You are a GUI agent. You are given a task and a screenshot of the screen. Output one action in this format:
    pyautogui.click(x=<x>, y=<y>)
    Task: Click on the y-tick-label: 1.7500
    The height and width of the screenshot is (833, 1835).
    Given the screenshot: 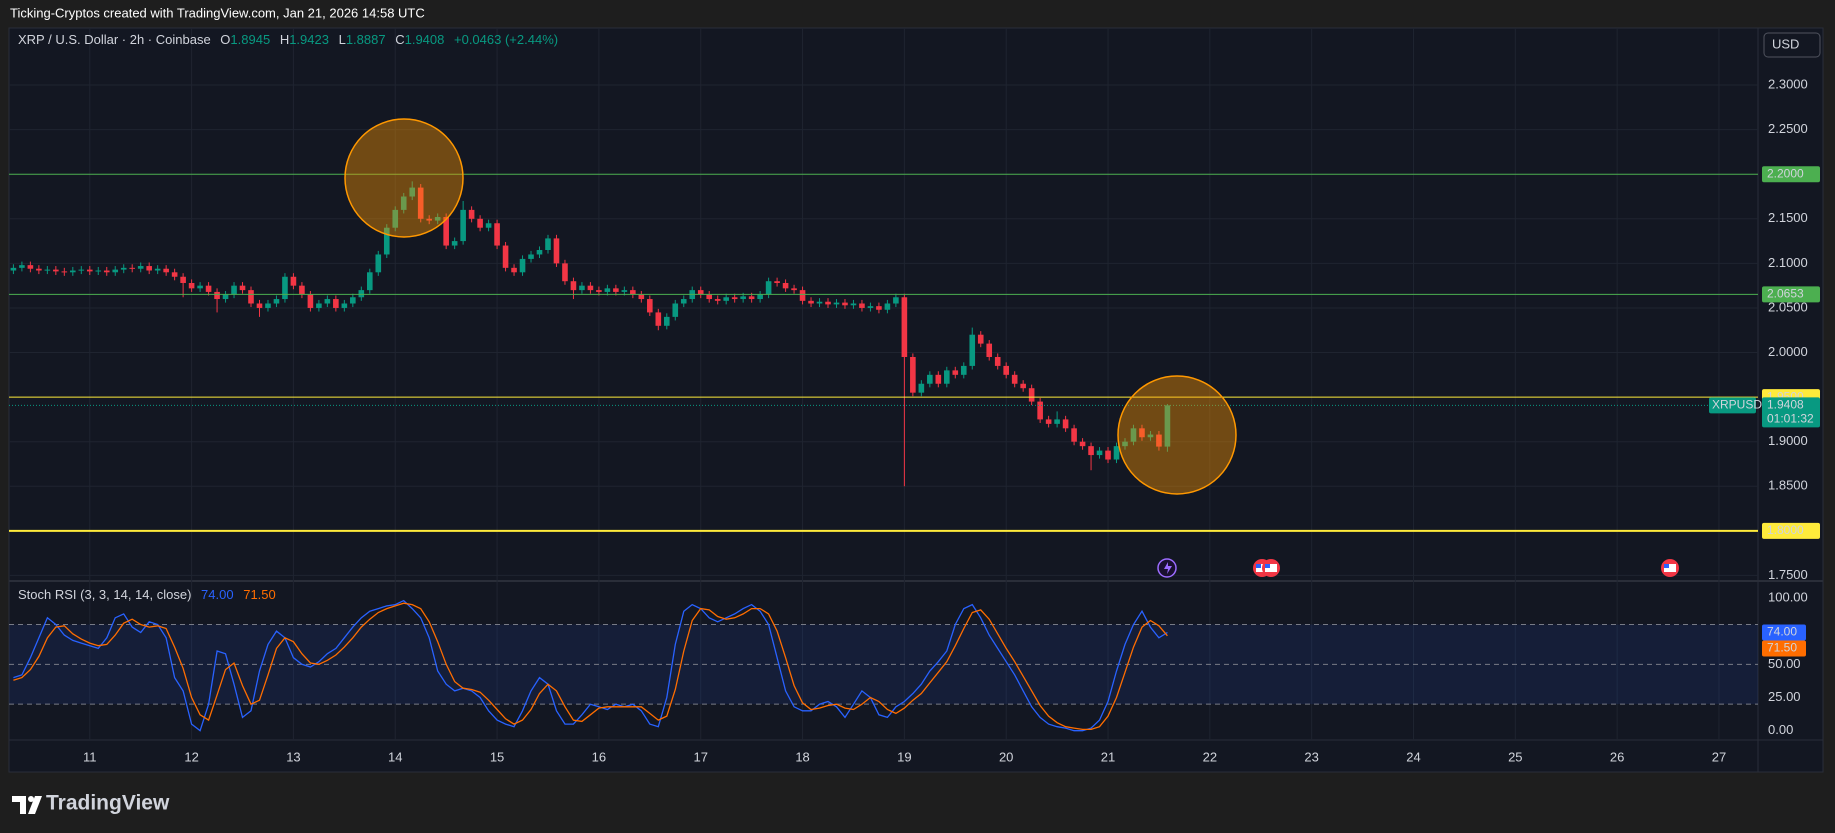 What is the action you would take?
    pyautogui.click(x=1788, y=574)
    